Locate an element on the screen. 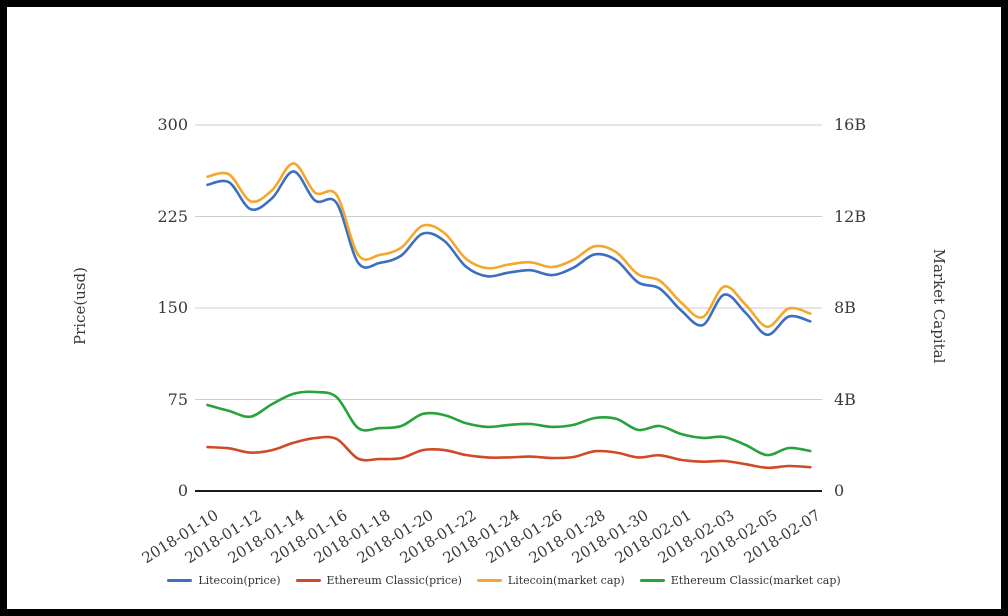 This screenshot has width=1008, height=616. right-tick-label: 8B is located at coordinates (845, 307).